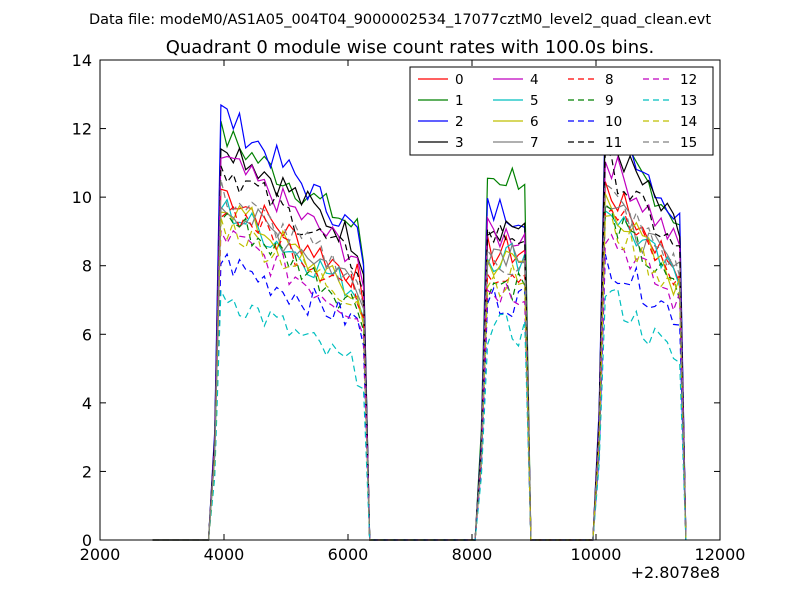 The height and width of the screenshot is (600, 800). Describe the element at coordinates (459, 80) in the screenshot. I see `legend-label-0: 0` at that location.